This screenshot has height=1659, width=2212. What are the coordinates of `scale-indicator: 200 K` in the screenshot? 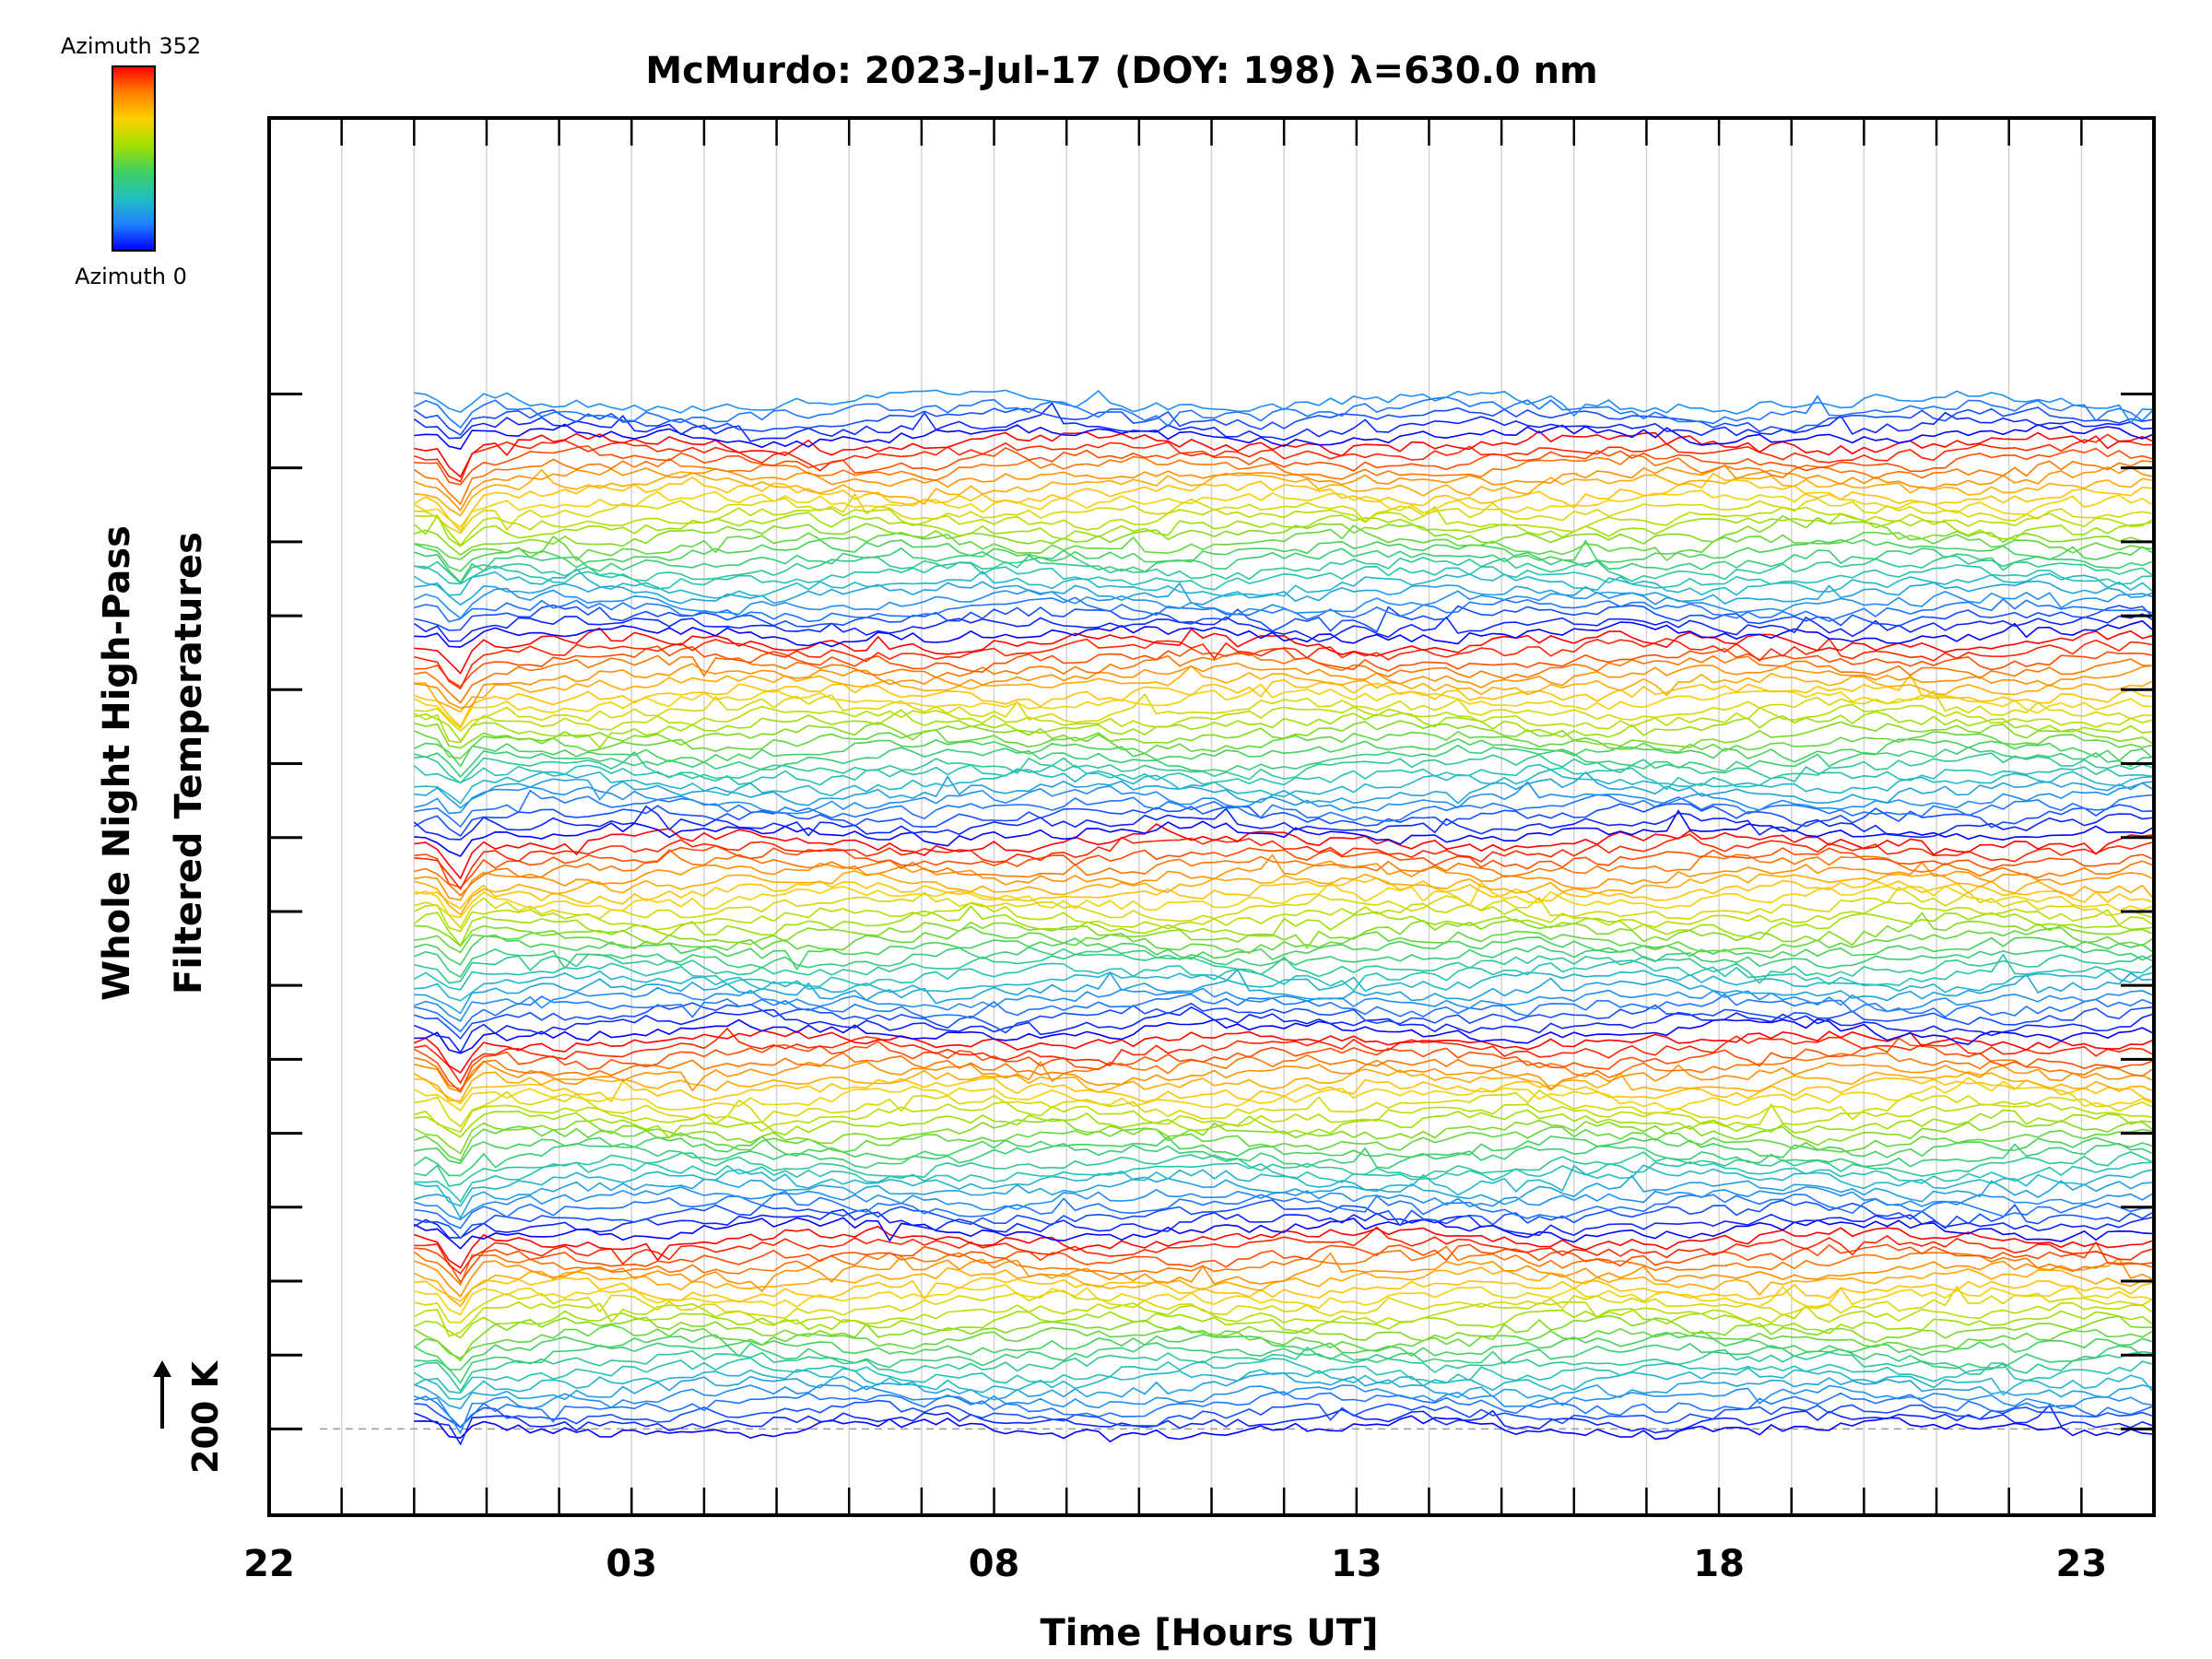 It's located at (189, 1416).